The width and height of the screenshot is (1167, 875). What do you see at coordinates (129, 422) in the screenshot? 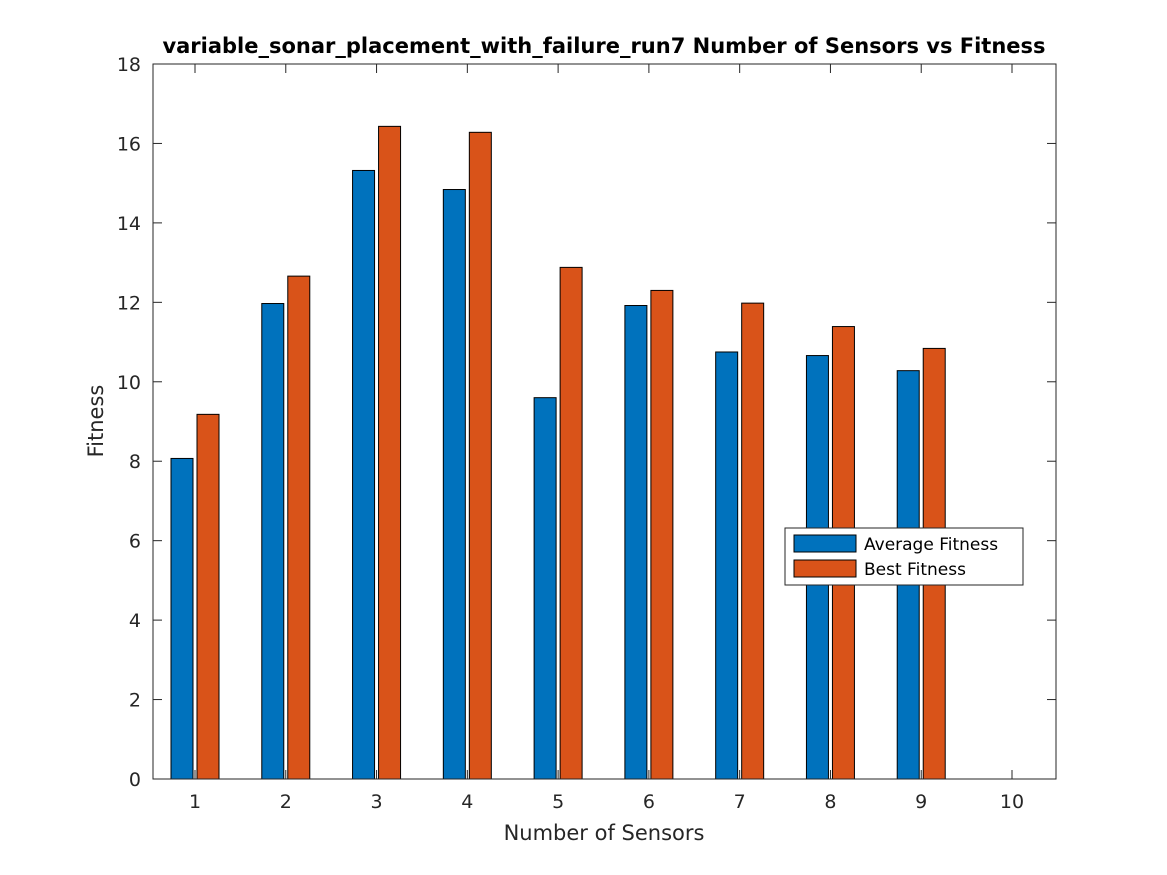
I see `y-axis-tick-labels: 0 2 4 6 8 10 12 14 16 18` at bounding box center [129, 422].